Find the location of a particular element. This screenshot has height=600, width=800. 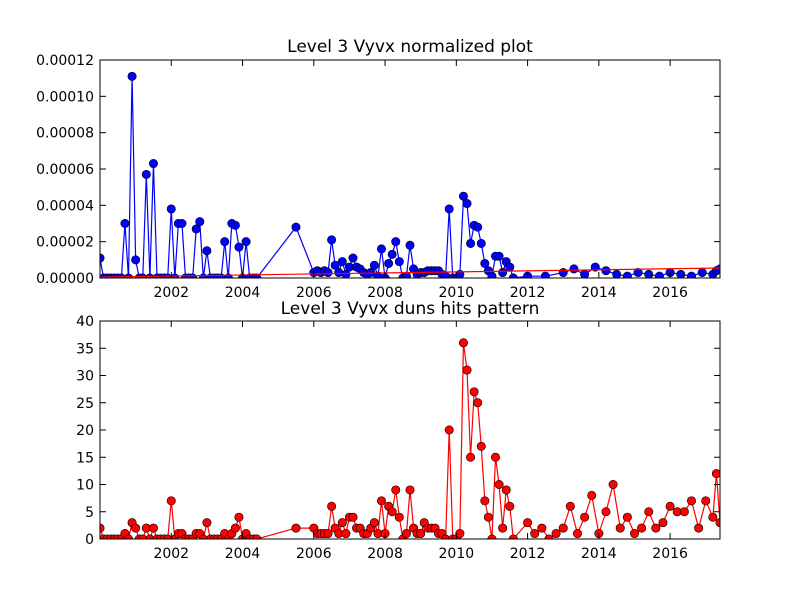

normalized-x-tick-label: 2002 is located at coordinates (171, 293).